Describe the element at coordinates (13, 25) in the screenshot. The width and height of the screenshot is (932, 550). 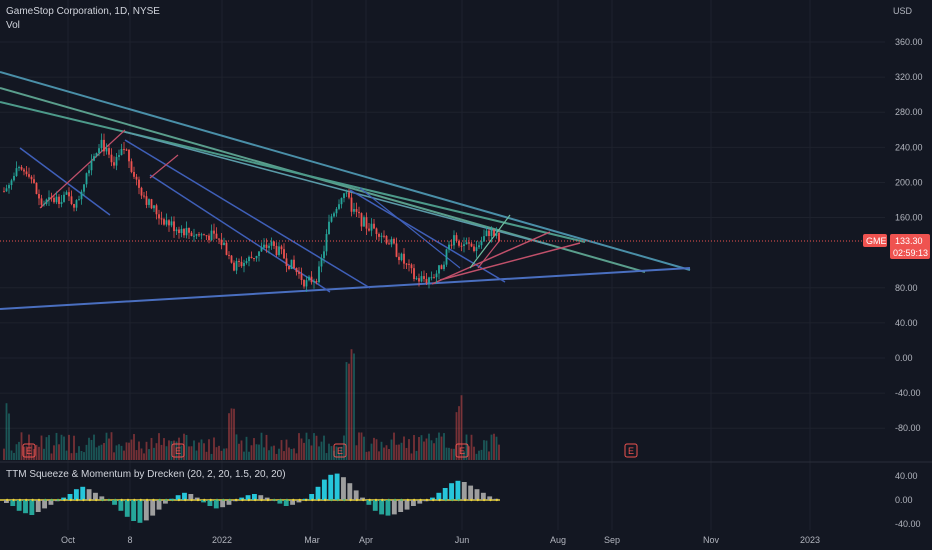
I see `volume-label: Vol` at that location.